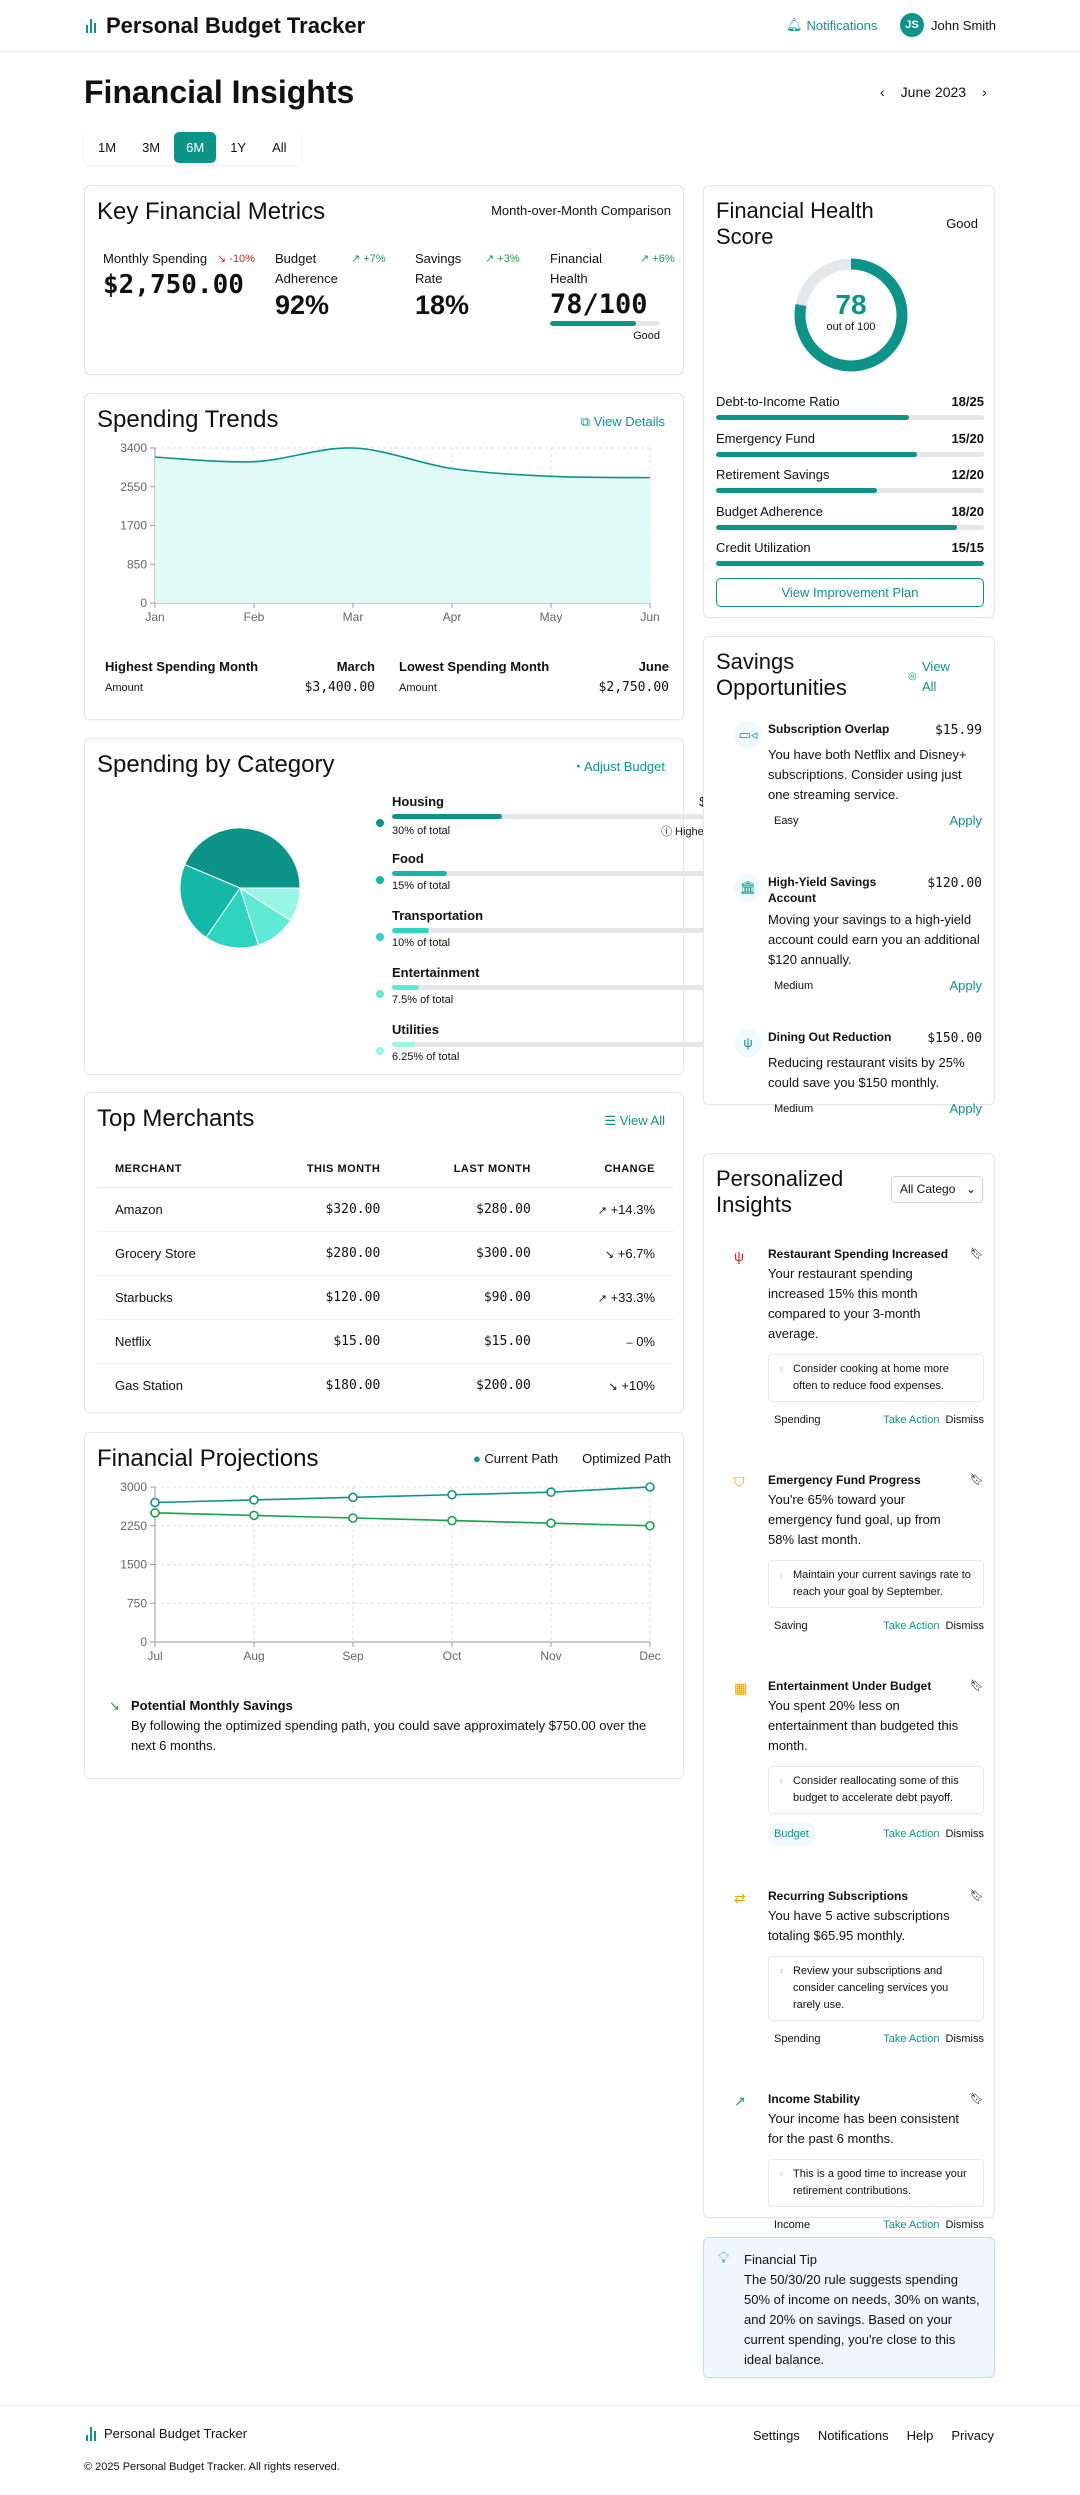 This screenshot has height=2495, width=1080. What do you see at coordinates (634, 1120) in the screenshot?
I see `view-all-merchants-link: ☰ View All` at bounding box center [634, 1120].